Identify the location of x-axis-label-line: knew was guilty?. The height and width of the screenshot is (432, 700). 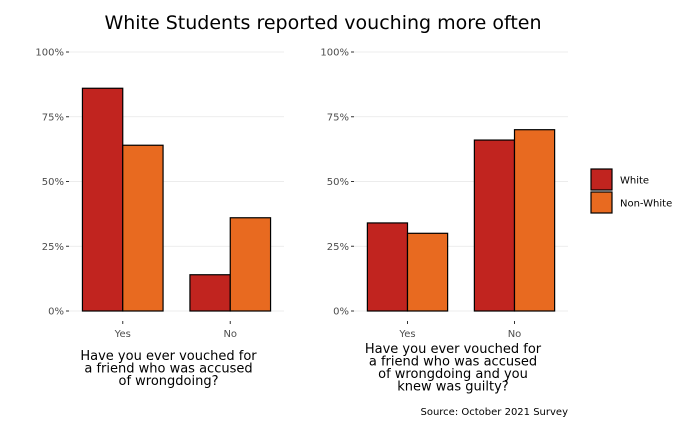
(452, 387).